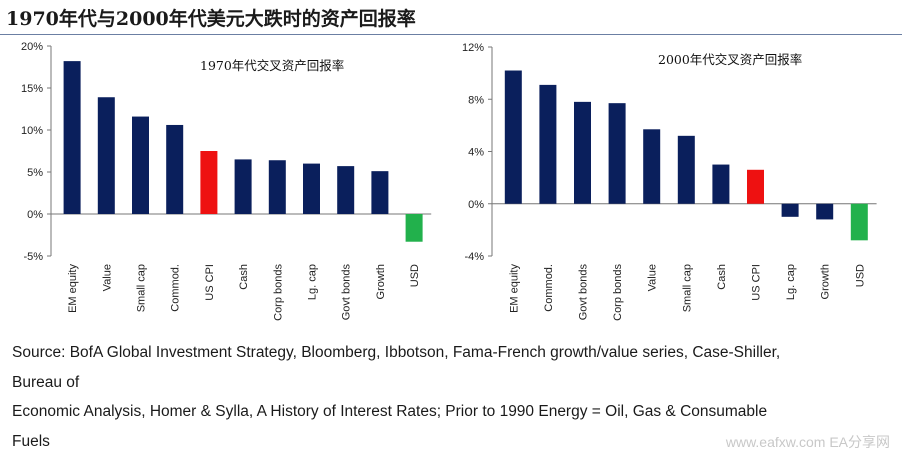  What do you see at coordinates (32, 89) in the screenshot?
I see `y-tick-label: 15%` at bounding box center [32, 89].